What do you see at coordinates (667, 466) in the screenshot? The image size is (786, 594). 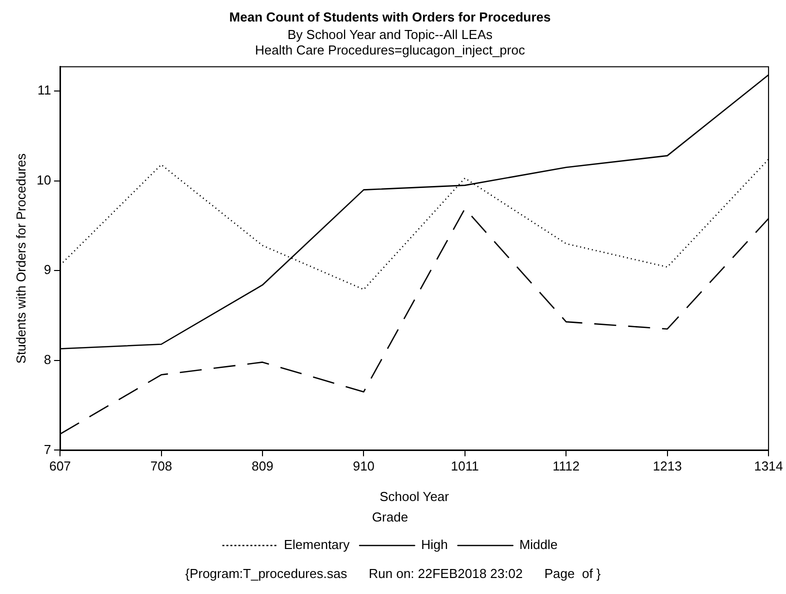 I see `x-tick-label: 1213` at bounding box center [667, 466].